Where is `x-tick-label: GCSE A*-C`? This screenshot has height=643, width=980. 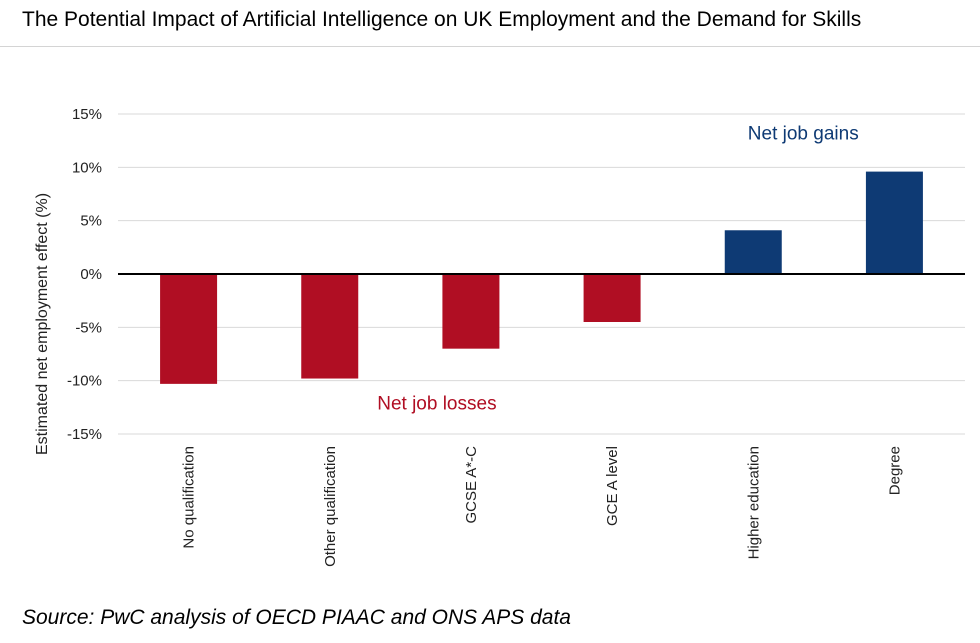
x-tick-label: GCSE A*-C is located at coordinates (471, 485).